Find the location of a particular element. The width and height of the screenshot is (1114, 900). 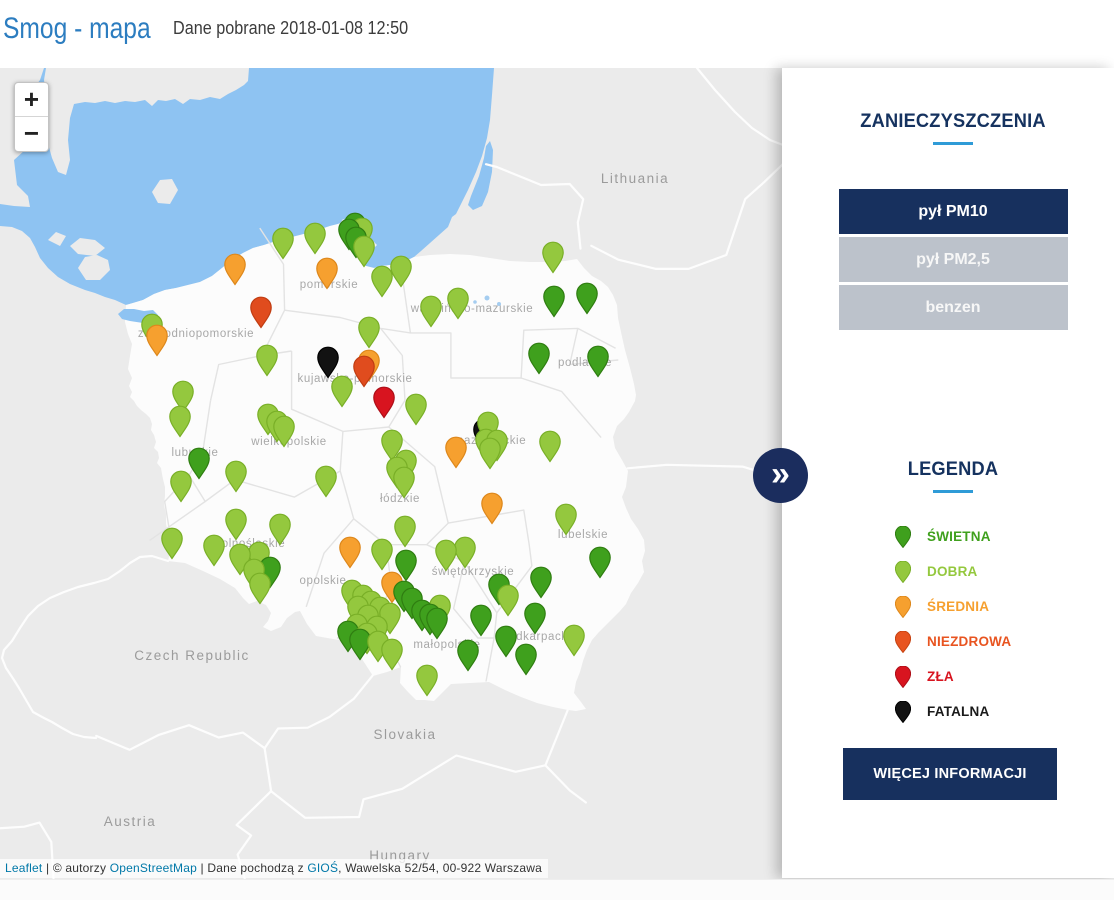

svg-text: lubelskie is located at coordinates (583, 535).